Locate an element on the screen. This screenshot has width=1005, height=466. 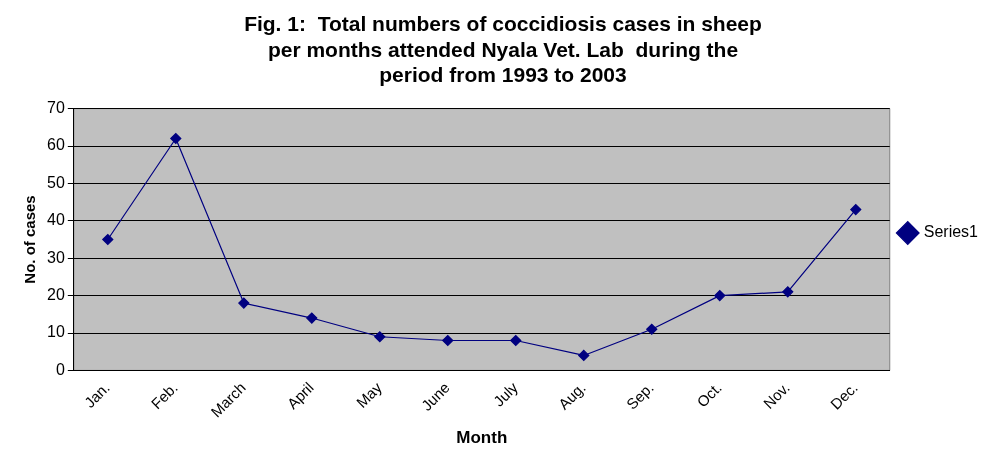
x-tick-label: Dec. is located at coordinates (843, 395).